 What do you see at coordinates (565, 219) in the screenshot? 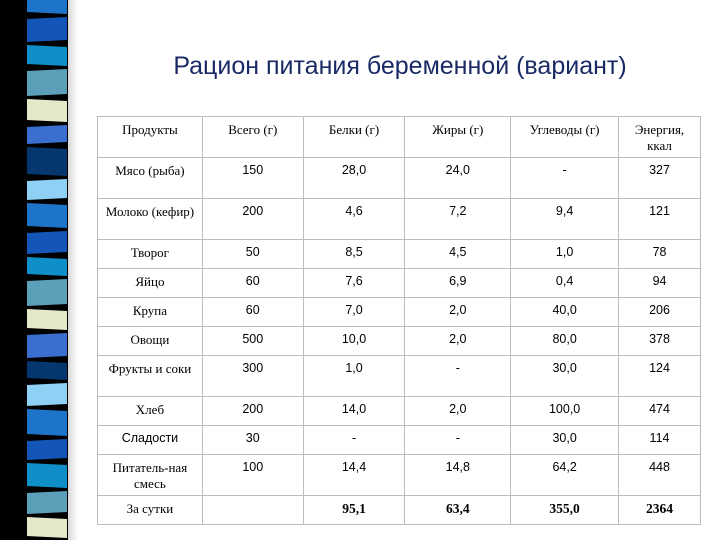
I see `carb-cell: 9,4` at bounding box center [565, 219].